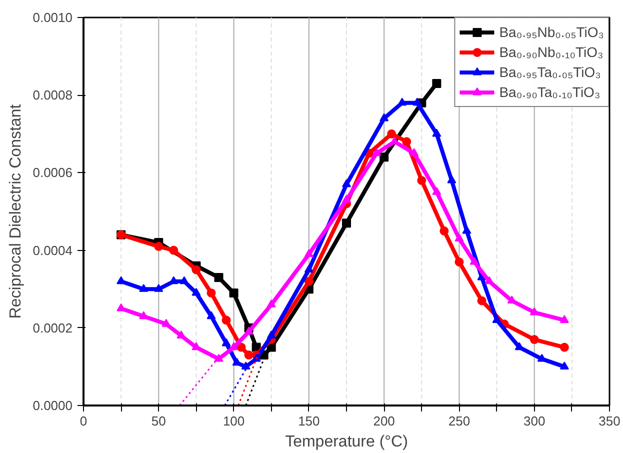 Image resolution: width=623 pixels, height=453 pixels. I want to click on y-tick-label: 0.0008, so click(52, 95).